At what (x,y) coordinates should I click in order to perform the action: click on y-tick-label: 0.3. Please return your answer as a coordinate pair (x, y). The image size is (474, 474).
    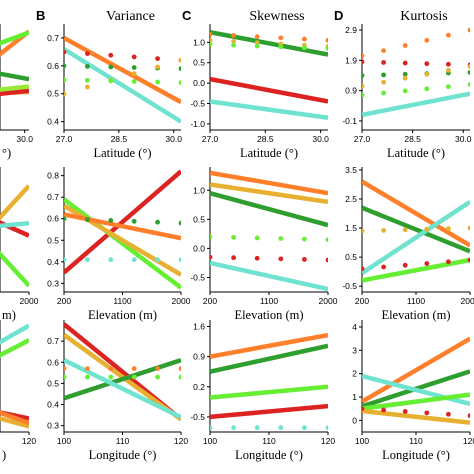
    Looking at the image, I should click on (53, 426).